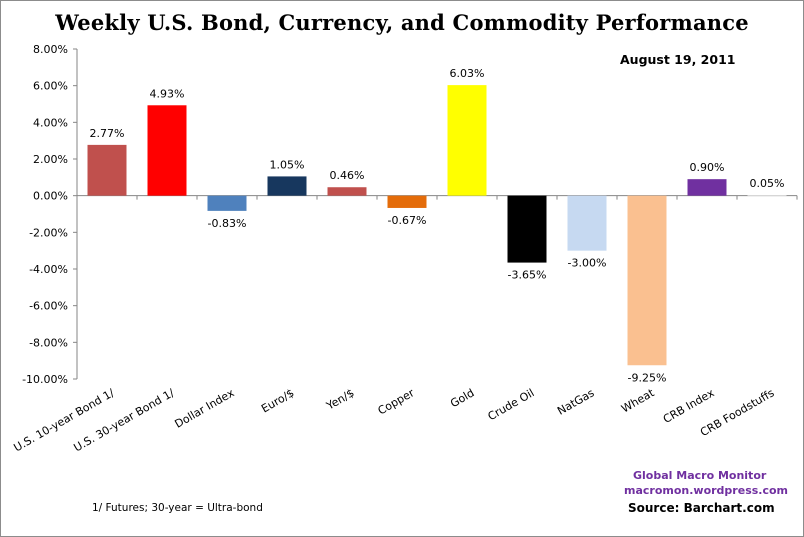 This screenshot has height=537, width=804. I want to click on y-tick-label: -4.00%, so click(48, 269).